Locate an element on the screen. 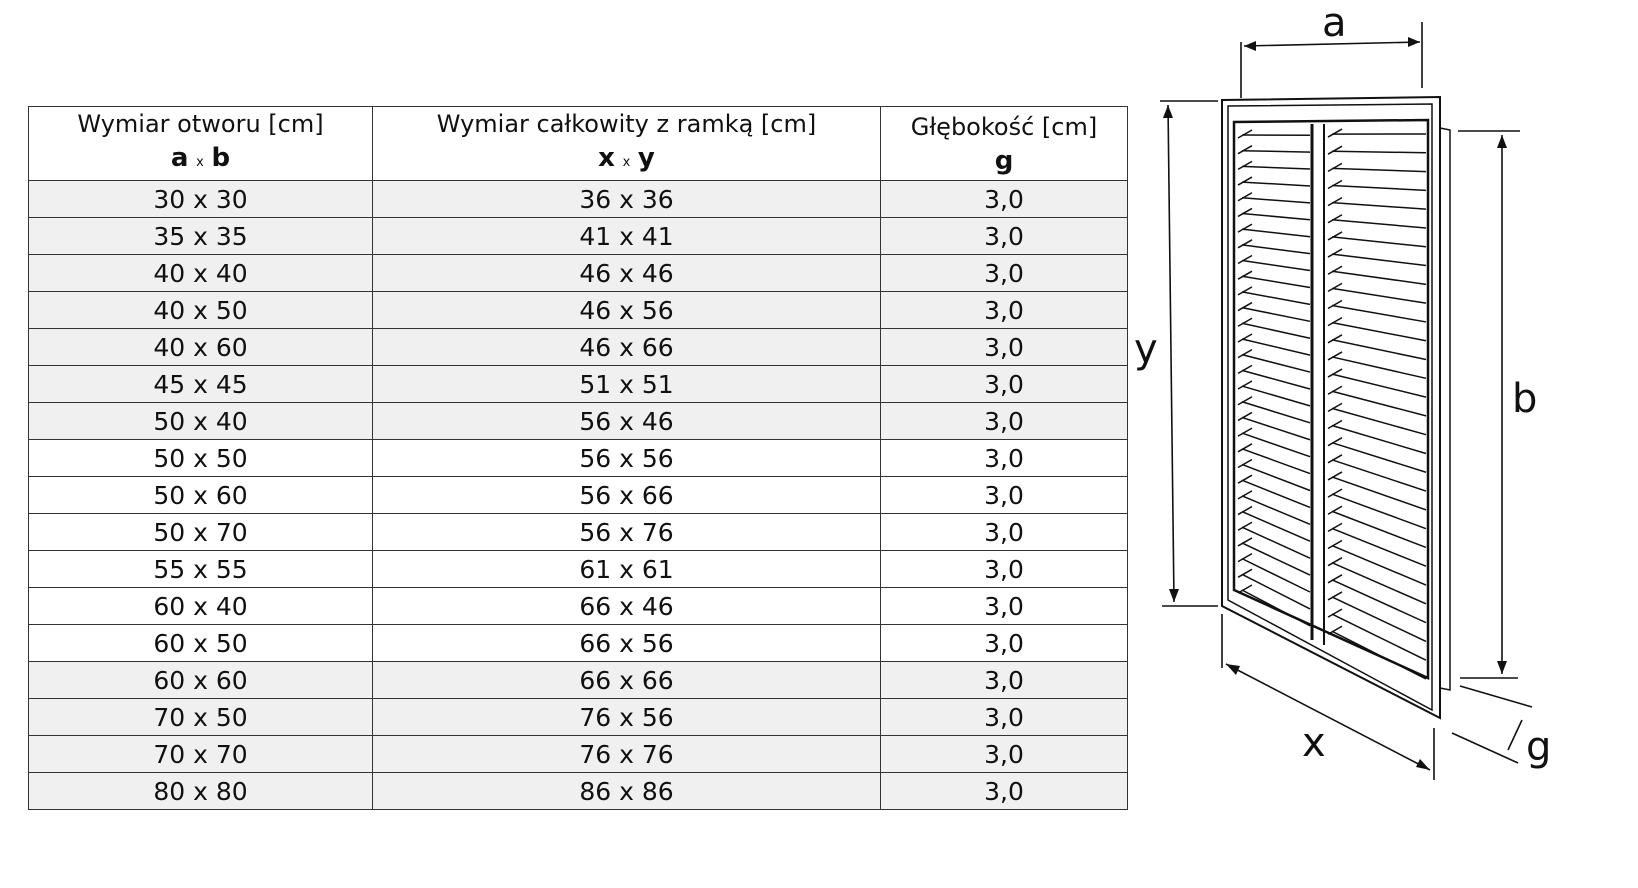  header-total: Wymiar całkowity z ramką [cm] x x y is located at coordinates (626, 143).